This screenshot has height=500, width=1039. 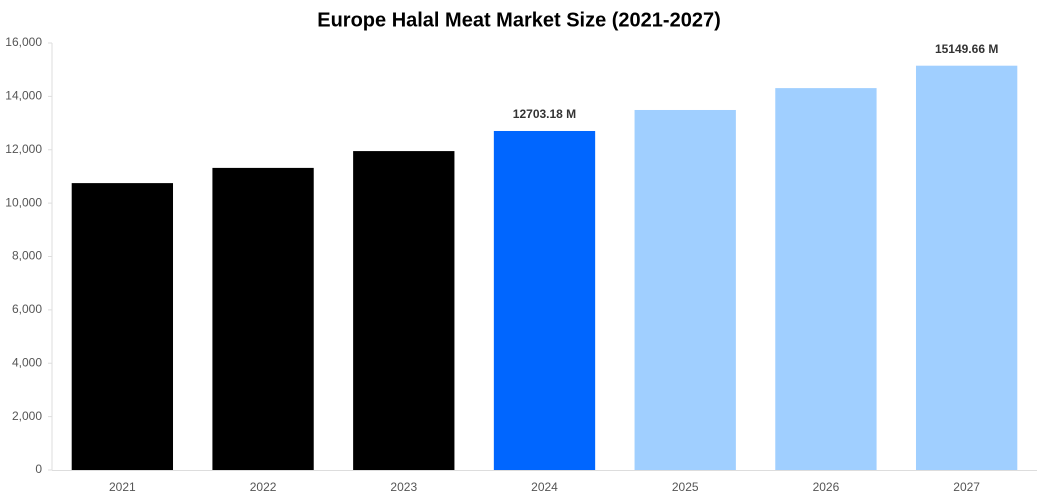 I want to click on x-tick-label: 2026, so click(x=826, y=487).